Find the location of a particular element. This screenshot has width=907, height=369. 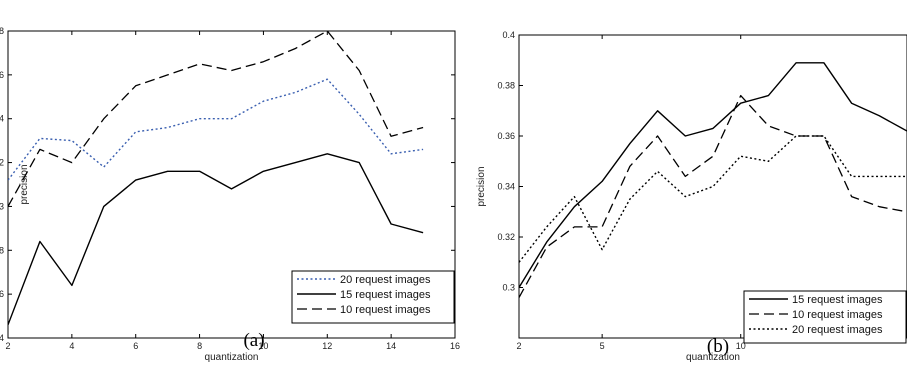

y-tick-label: 0.24 is located at coordinates (2, 338).